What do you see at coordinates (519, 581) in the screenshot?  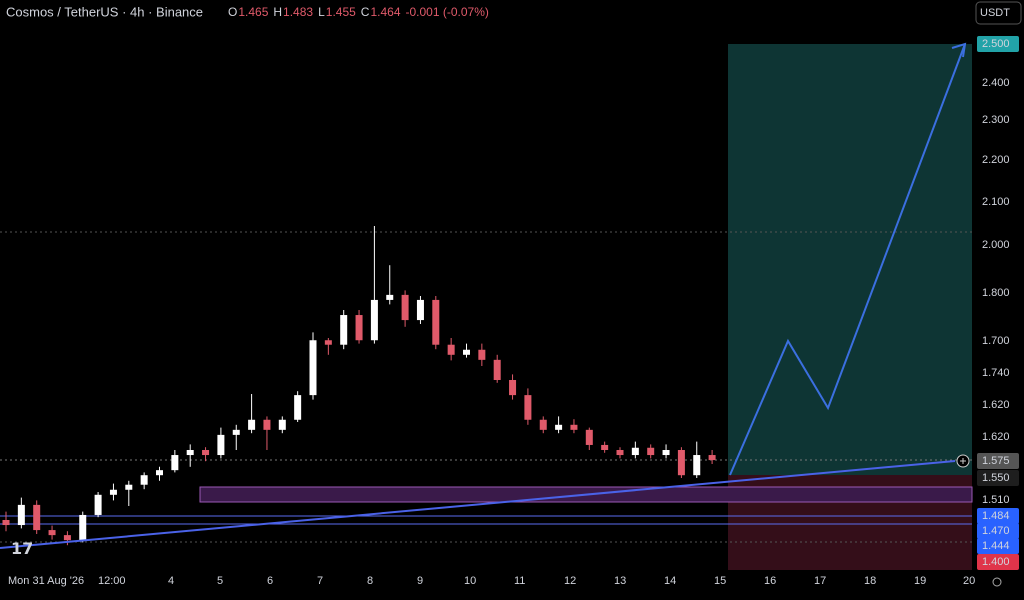 I see `time-label: 11` at bounding box center [519, 581].